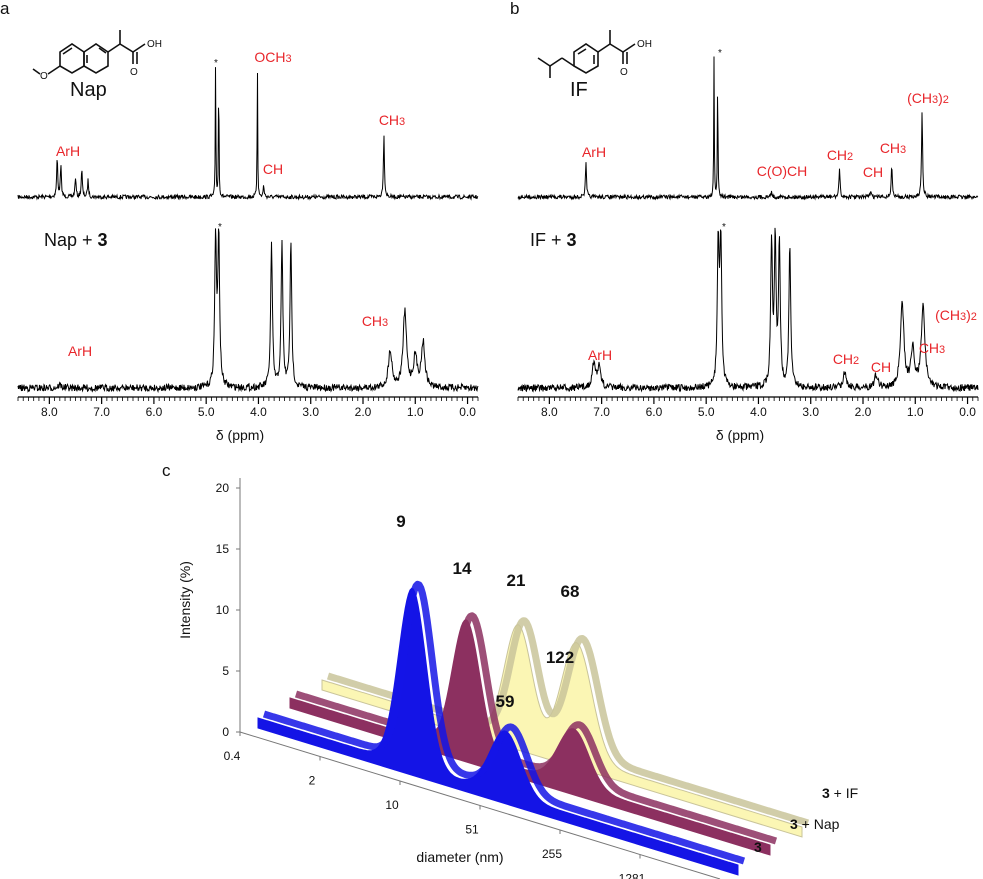 The width and height of the screenshot is (983, 879). Describe the element at coordinates (624, 72) in the screenshot. I see `if-o-atom: O` at that location.